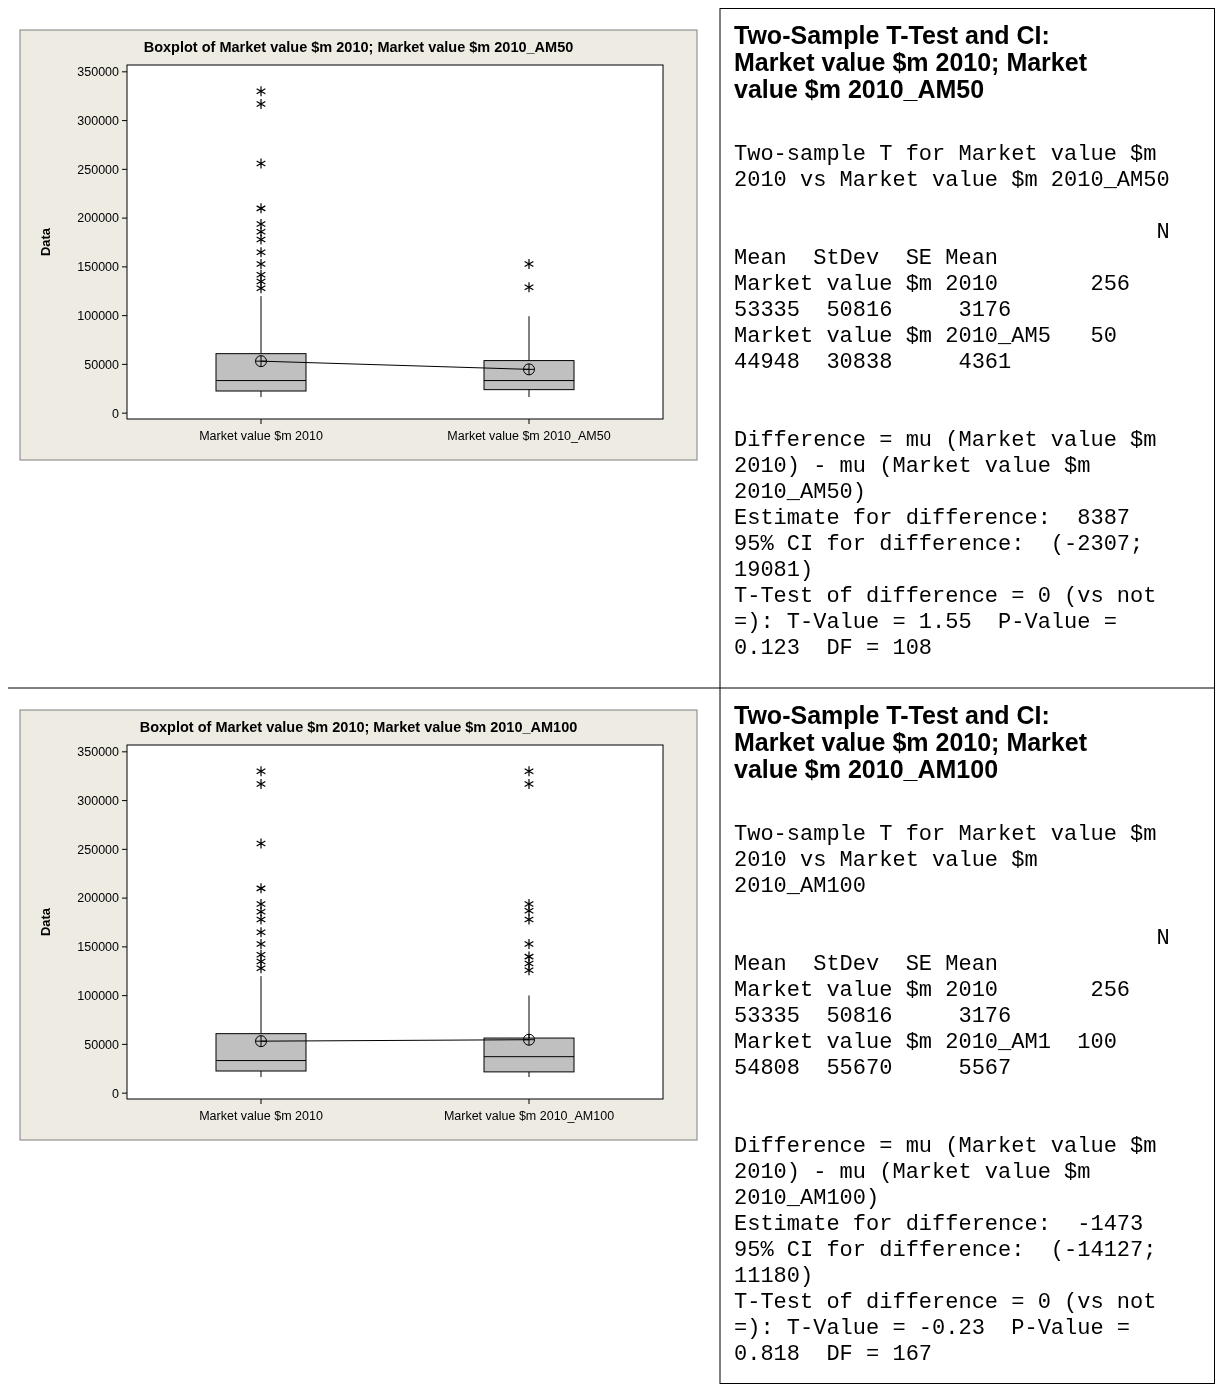  What do you see at coordinates (911, 62) in the screenshot?
I see `text: Two-Sample T-Test and CI: Market value $m 2010; Market value $m 2010_AM50` at bounding box center [911, 62].